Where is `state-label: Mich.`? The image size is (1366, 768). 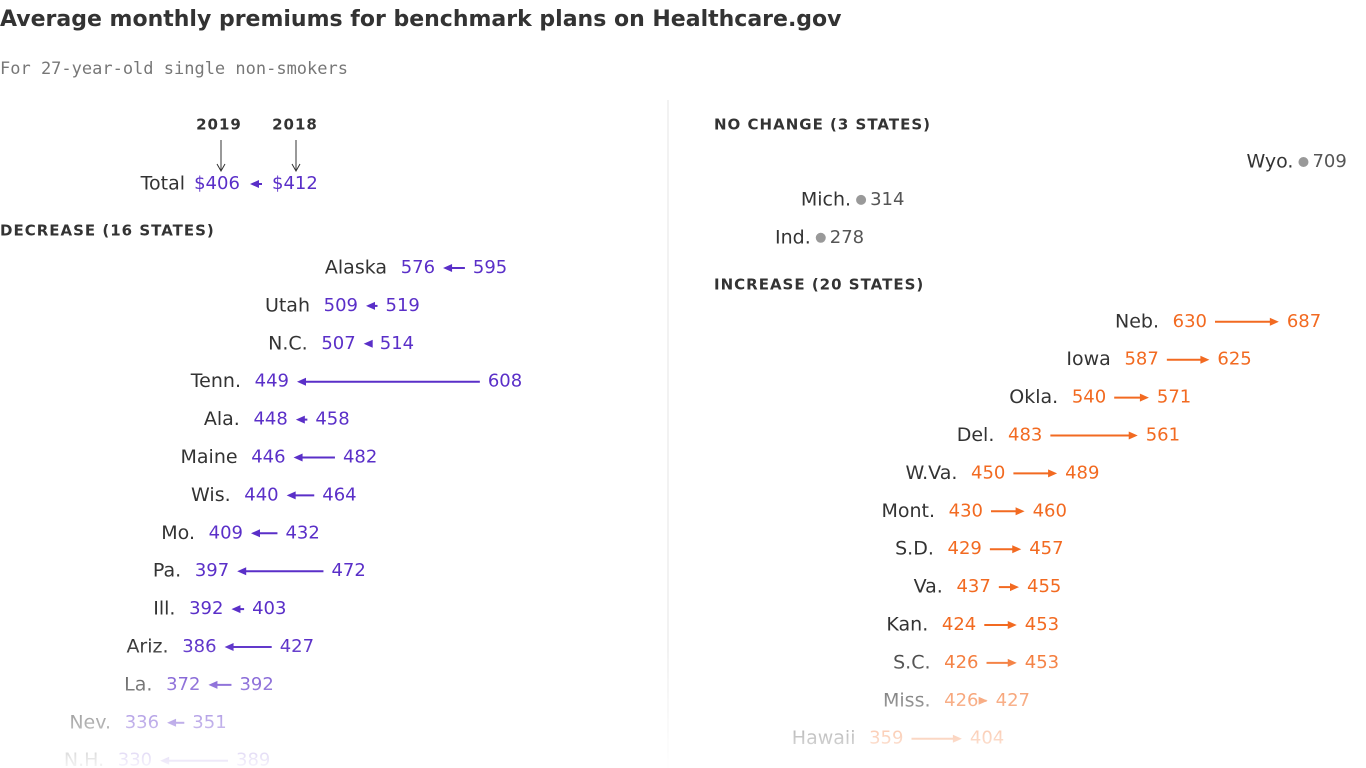 state-label: Mich. is located at coordinates (826, 199).